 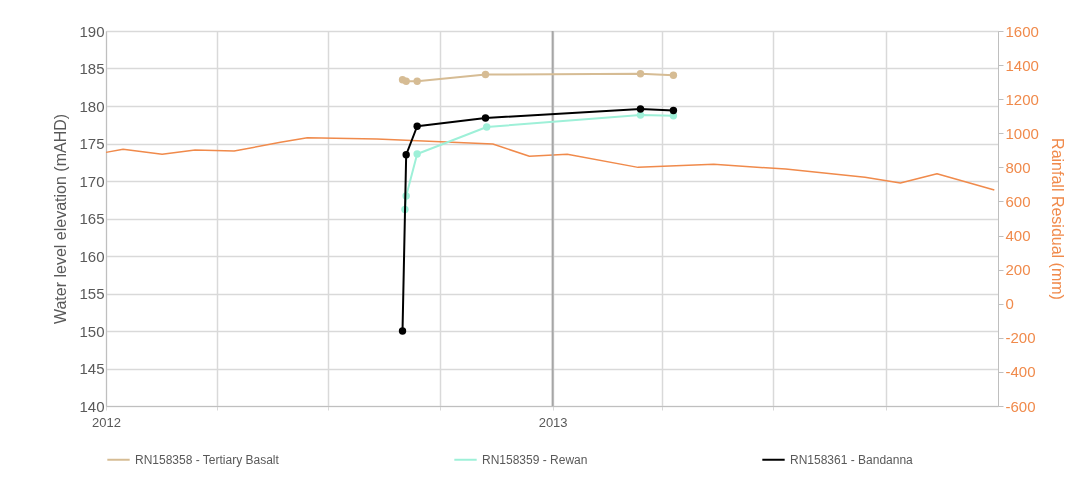 What do you see at coordinates (1022, 133) in the screenshot?
I see `y2-tick-label: 1000` at bounding box center [1022, 133].